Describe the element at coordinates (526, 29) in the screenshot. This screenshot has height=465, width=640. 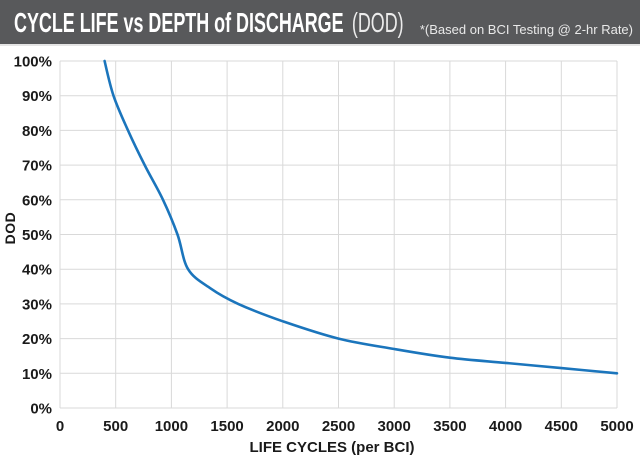
I see `header-subtitle: *(Based on BCI Testing @ 2-hr Rate)` at that location.